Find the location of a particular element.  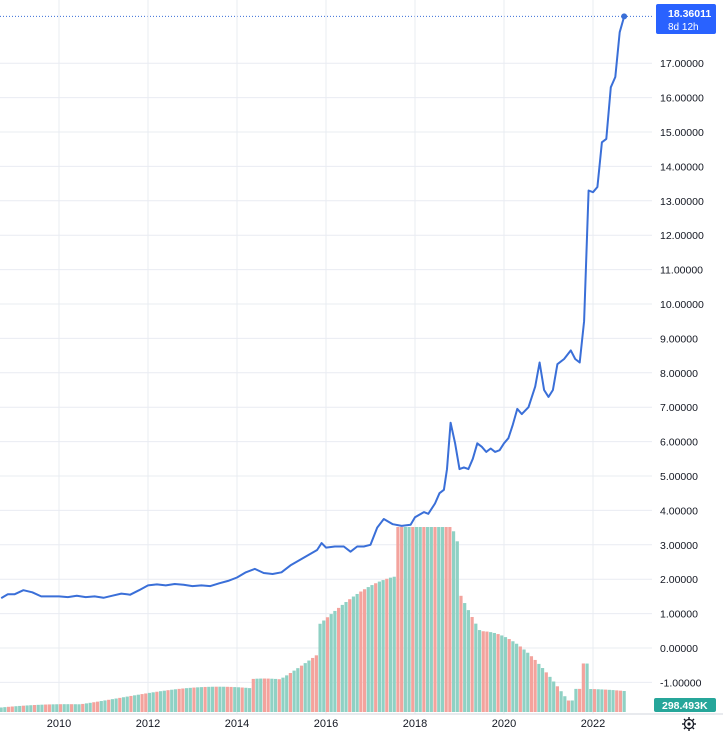

y-tick-label: 10.00000 is located at coordinates (682, 305).